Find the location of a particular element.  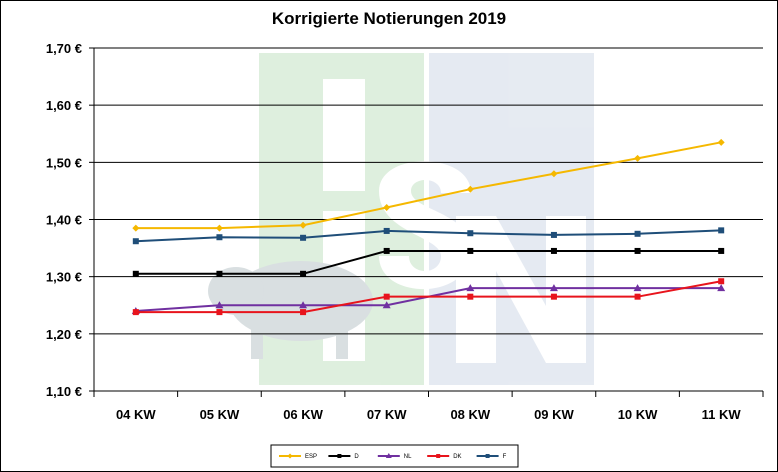

legend: ESP D NL DK F is located at coordinates (394, 456).